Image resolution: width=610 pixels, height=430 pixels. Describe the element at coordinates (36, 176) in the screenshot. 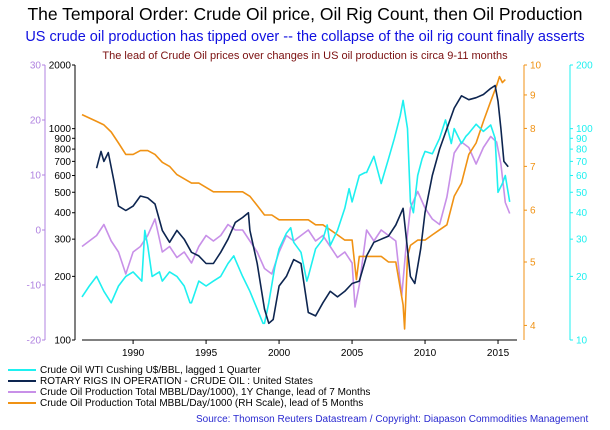

I see `yoy-tick-label: 10` at that location.